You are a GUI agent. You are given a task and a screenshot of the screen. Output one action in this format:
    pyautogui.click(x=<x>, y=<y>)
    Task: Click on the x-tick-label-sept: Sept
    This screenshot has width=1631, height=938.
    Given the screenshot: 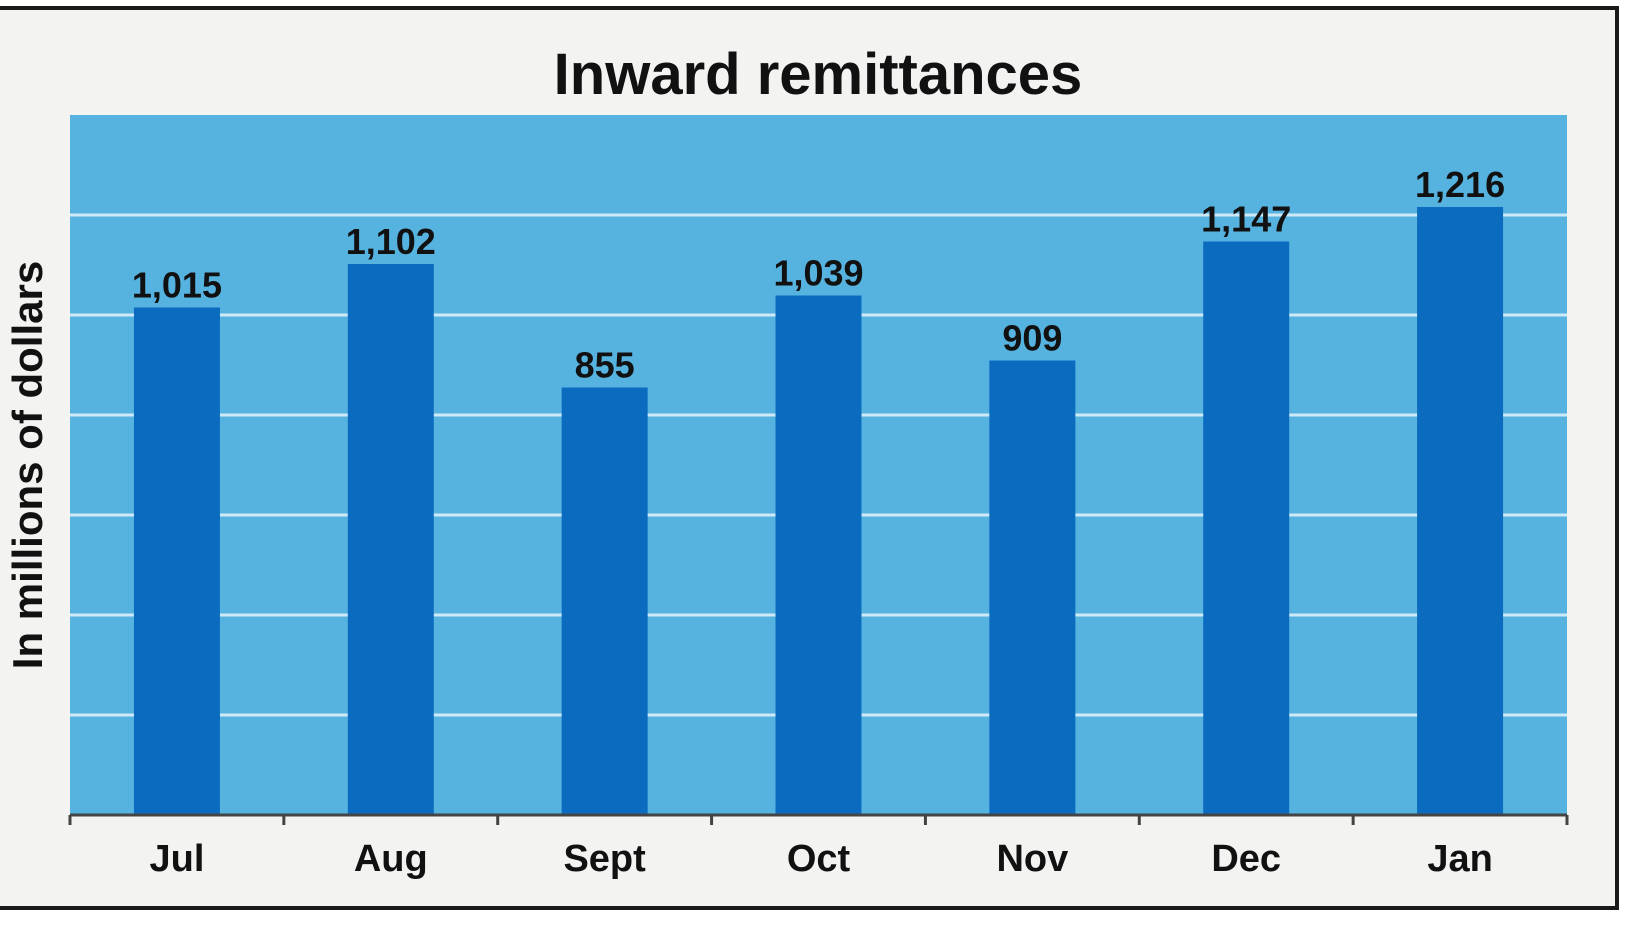 What is the action you would take?
    pyautogui.click(x=604, y=859)
    